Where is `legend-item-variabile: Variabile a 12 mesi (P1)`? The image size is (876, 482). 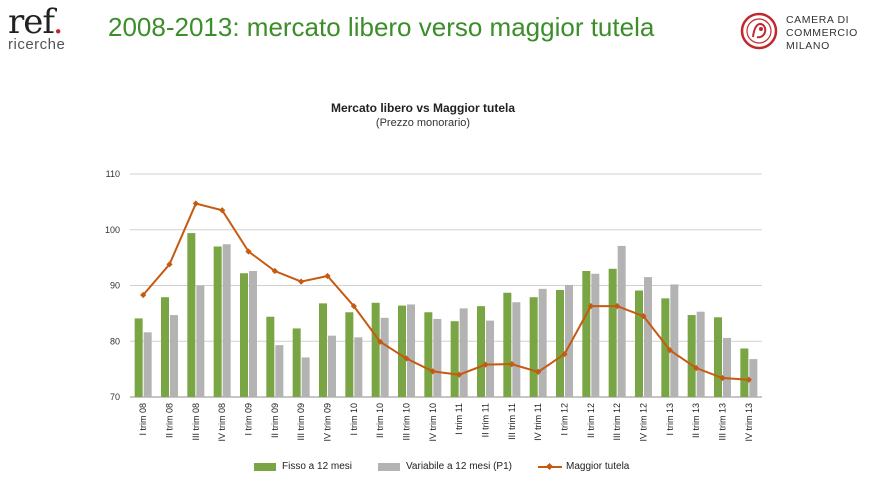 legend-item-variabile: Variabile a 12 mesi (P1) is located at coordinates (445, 466).